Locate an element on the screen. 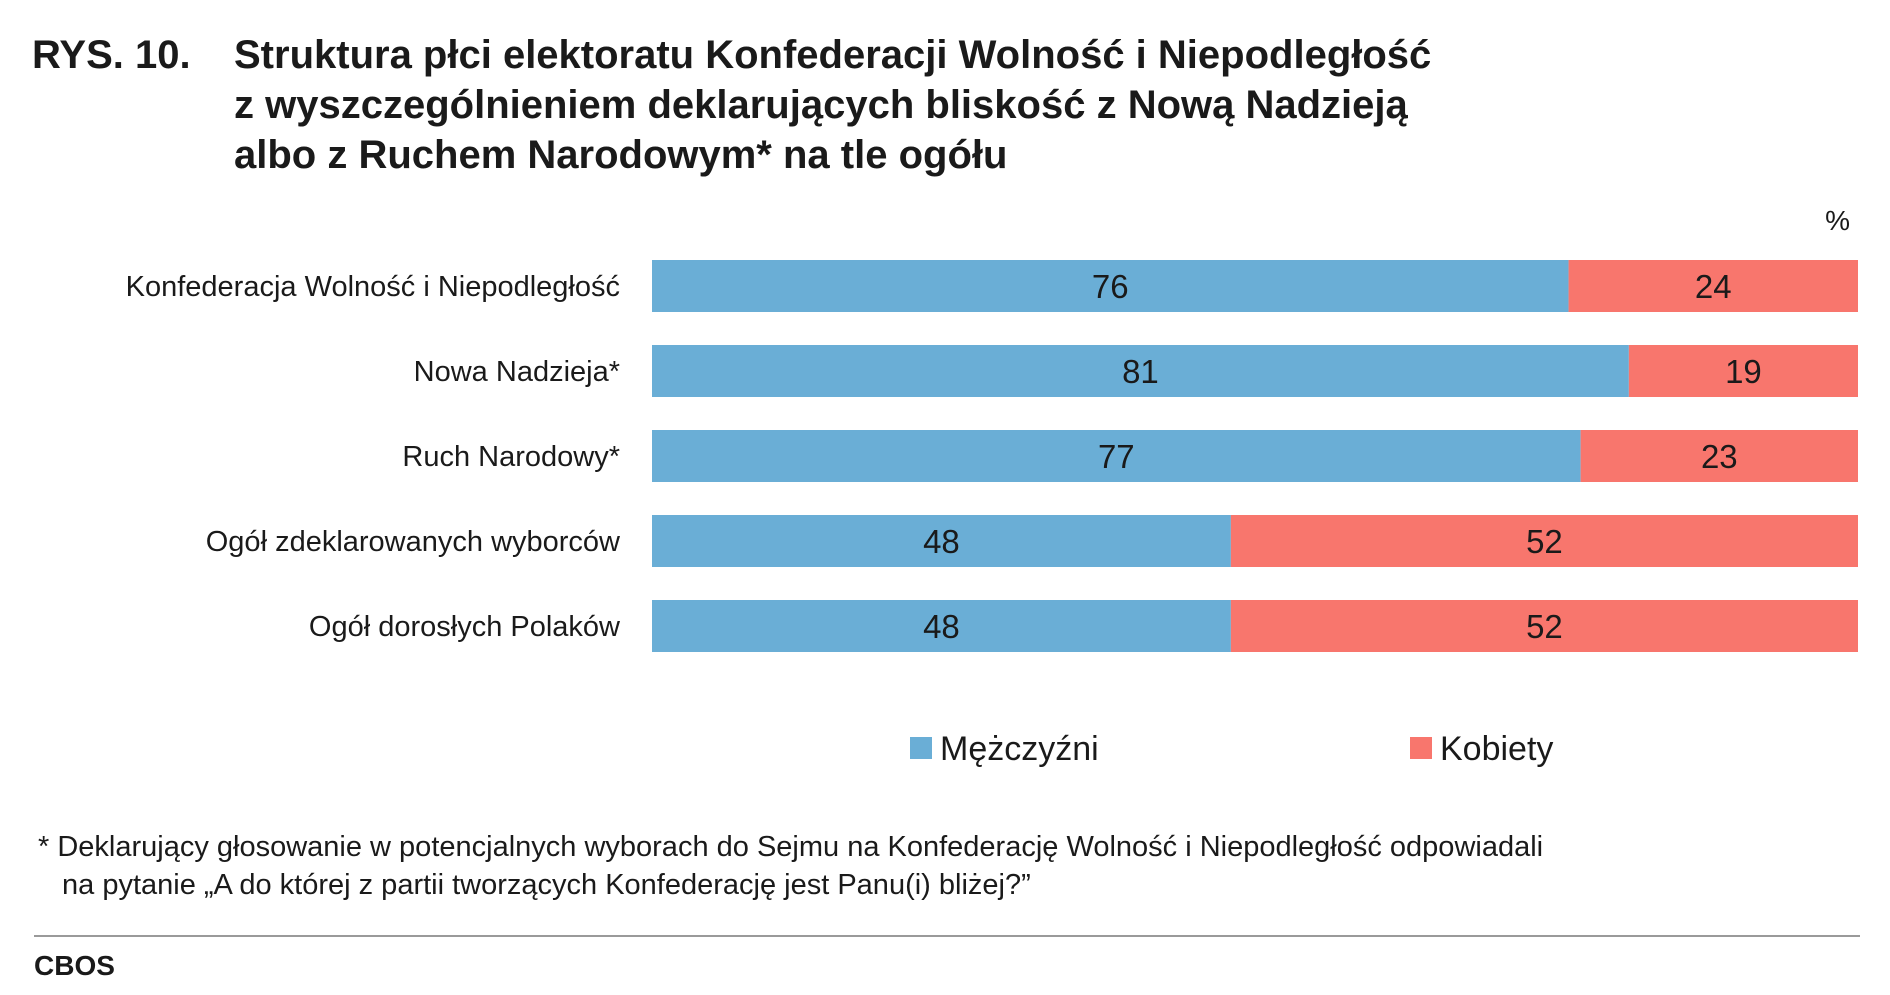 This screenshot has height=995, width=1890. data-label: 19 is located at coordinates (1743, 371).